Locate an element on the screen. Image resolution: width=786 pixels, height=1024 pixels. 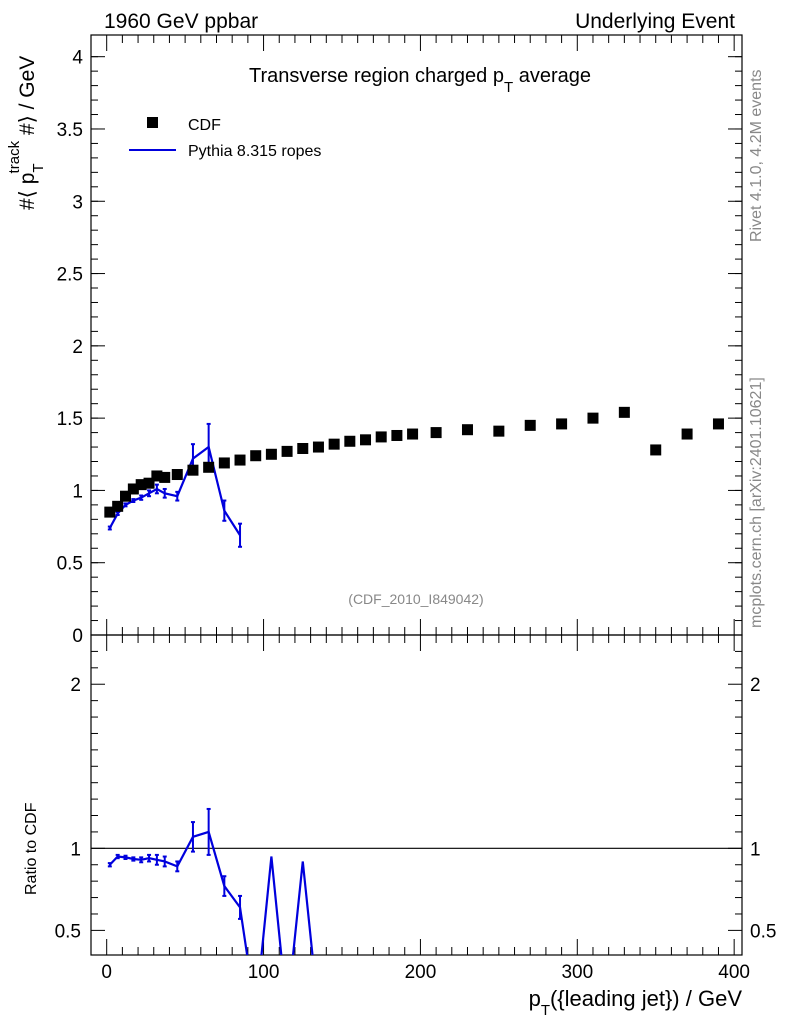
ratio-y-label: Ratio to CDF is located at coordinates (31, 848).